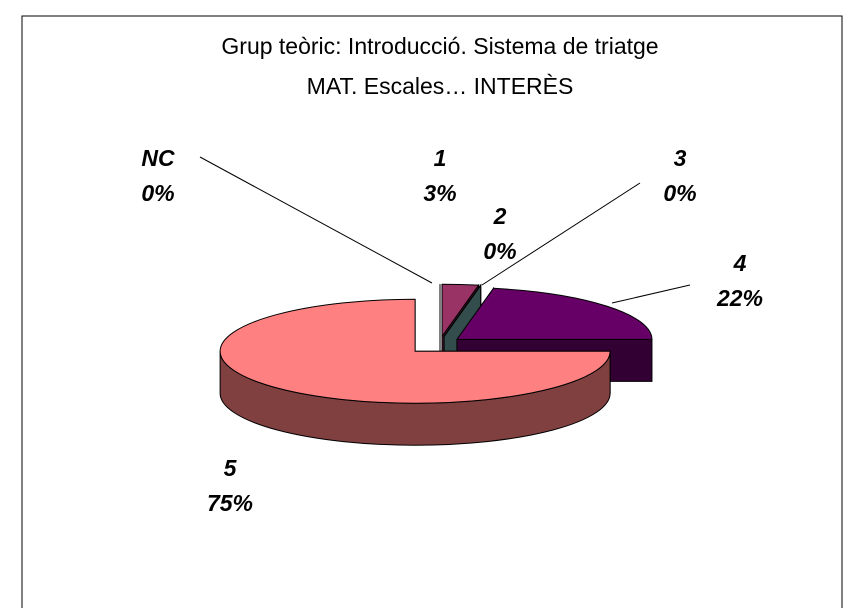  Describe the element at coordinates (680, 158) in the screenshot. I see `category-label: 3` at that location.